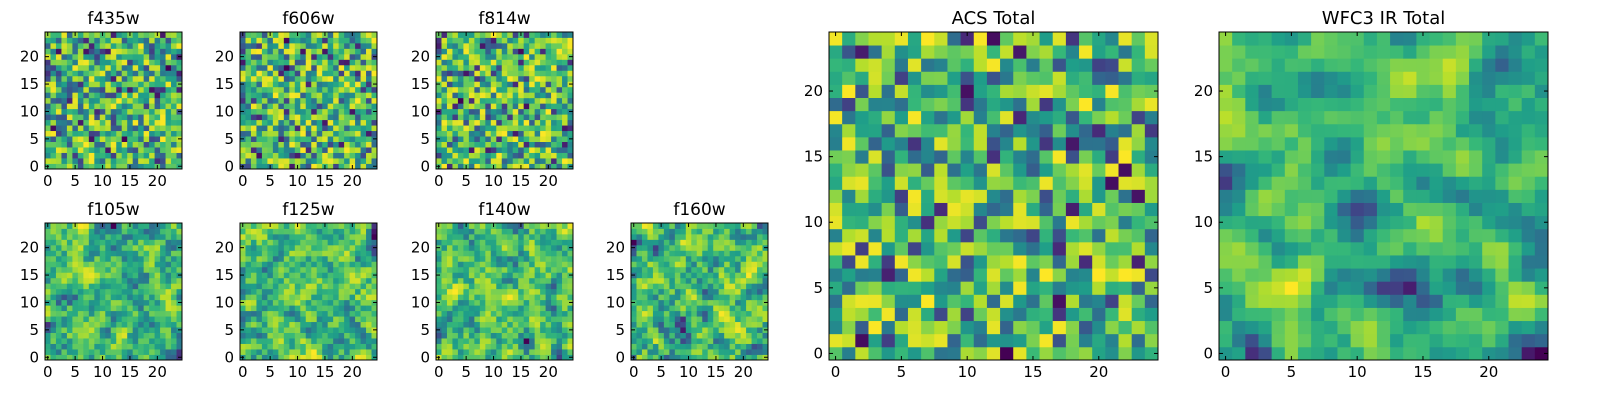  What do you see at coordinates (715, 372) in the screenshot?
I see `x-tick-label: 15` at bounding box center [715, 372].